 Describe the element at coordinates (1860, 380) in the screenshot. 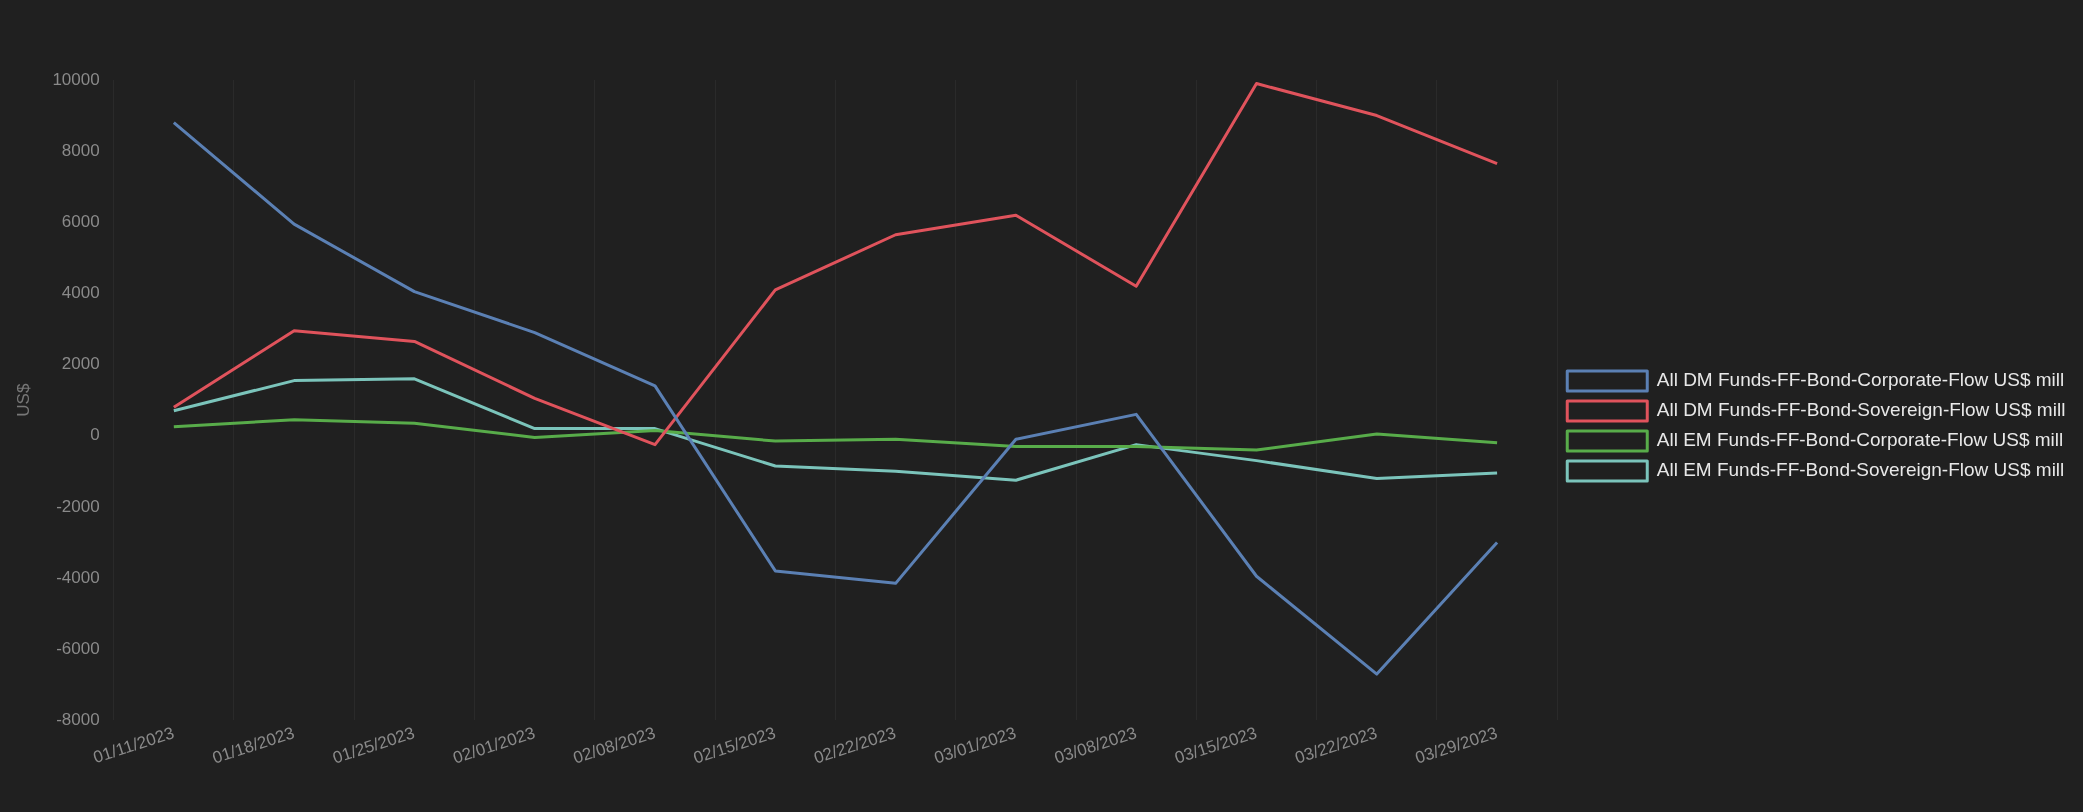

I see `legend-label: All DM Funds-FF-Bond-Corporate-Flow US$ mill` at that location.